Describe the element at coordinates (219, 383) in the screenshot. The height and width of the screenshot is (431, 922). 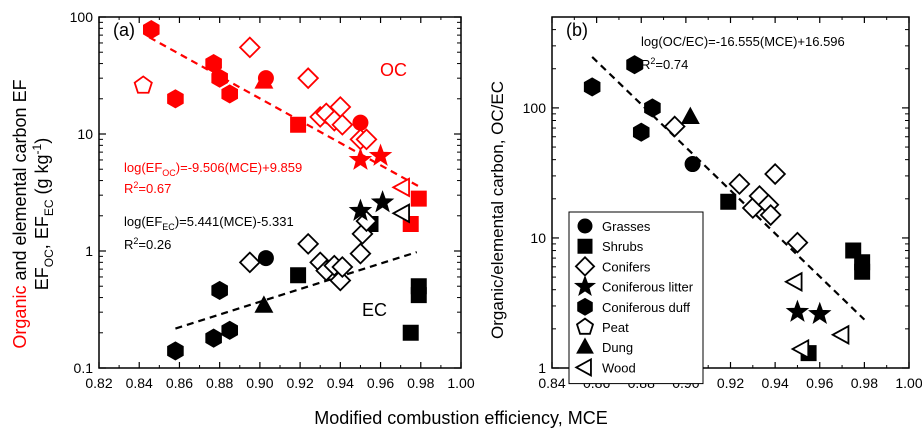
I see `x-tick-label: 0.88` at that location.